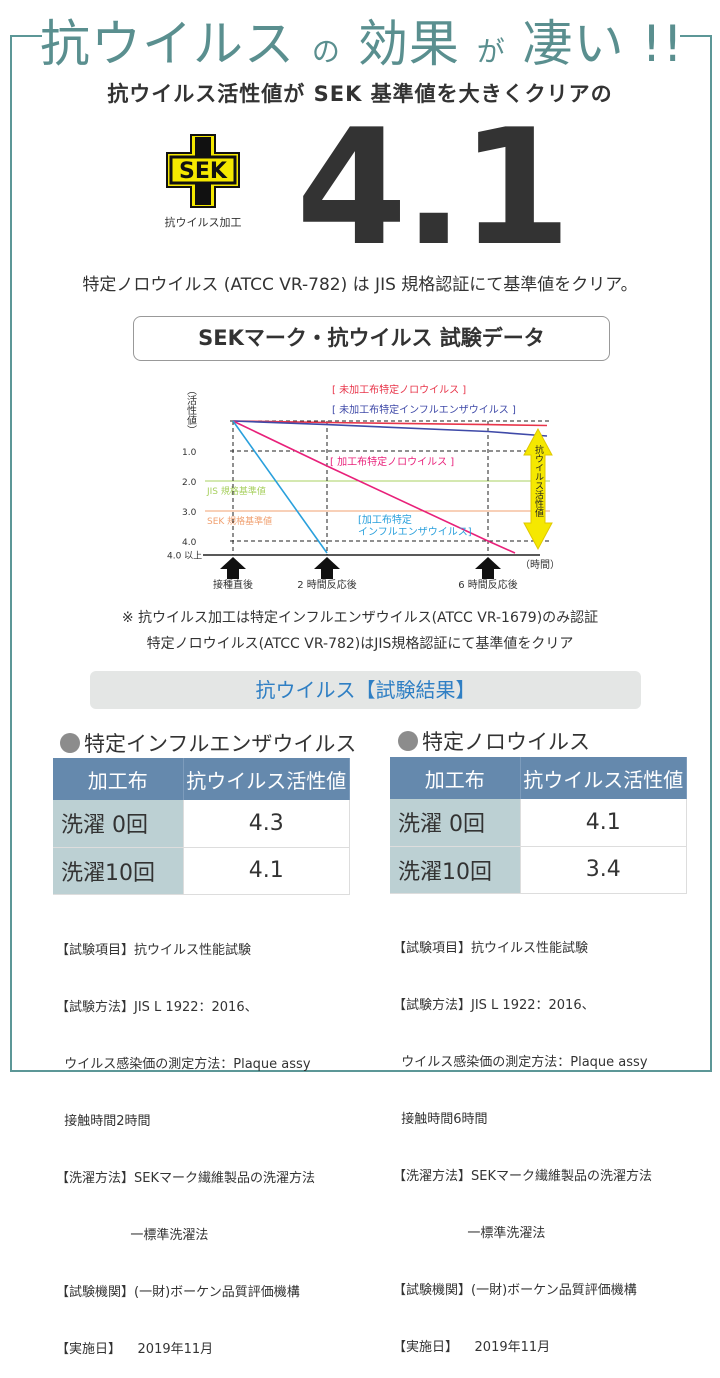 The image size is (720, 1378). I want to click on section-heading-text: 特定インフルエンザウイルス, so click(220, 744).